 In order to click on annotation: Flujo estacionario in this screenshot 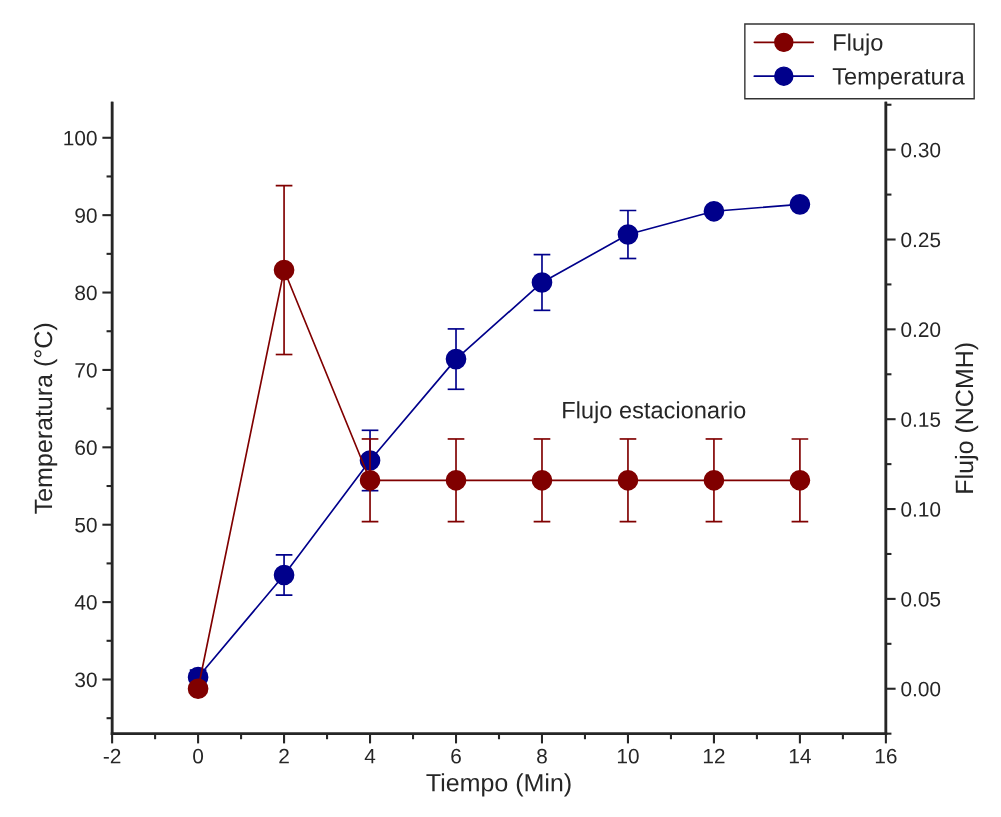, I will do `click(654, 412)`.